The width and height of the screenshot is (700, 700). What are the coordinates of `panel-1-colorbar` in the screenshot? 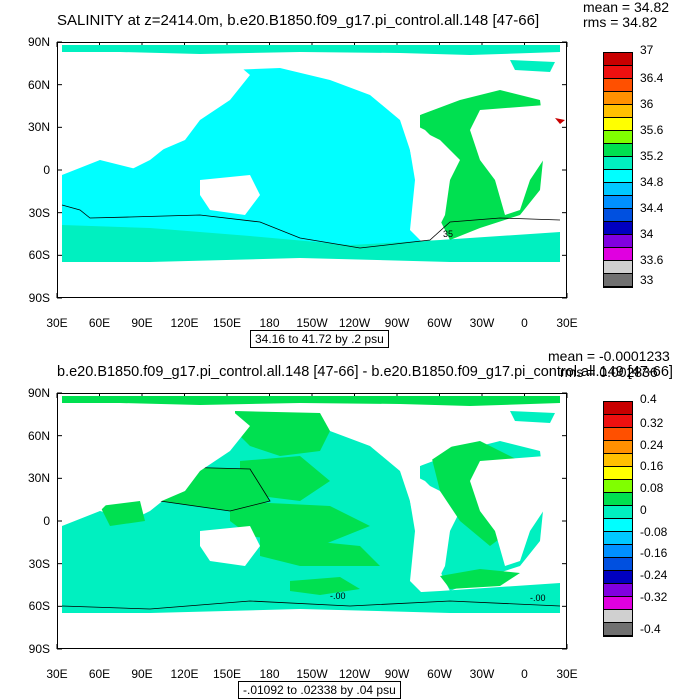 It's located at (618, 170).